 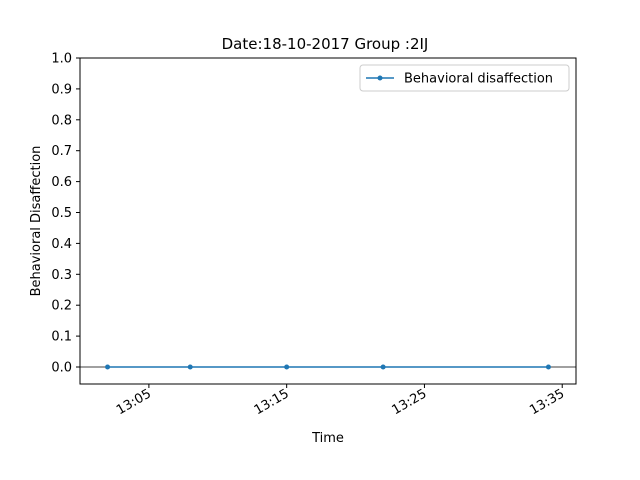 I want to click on legend-marker, so click(x=380, y=78).